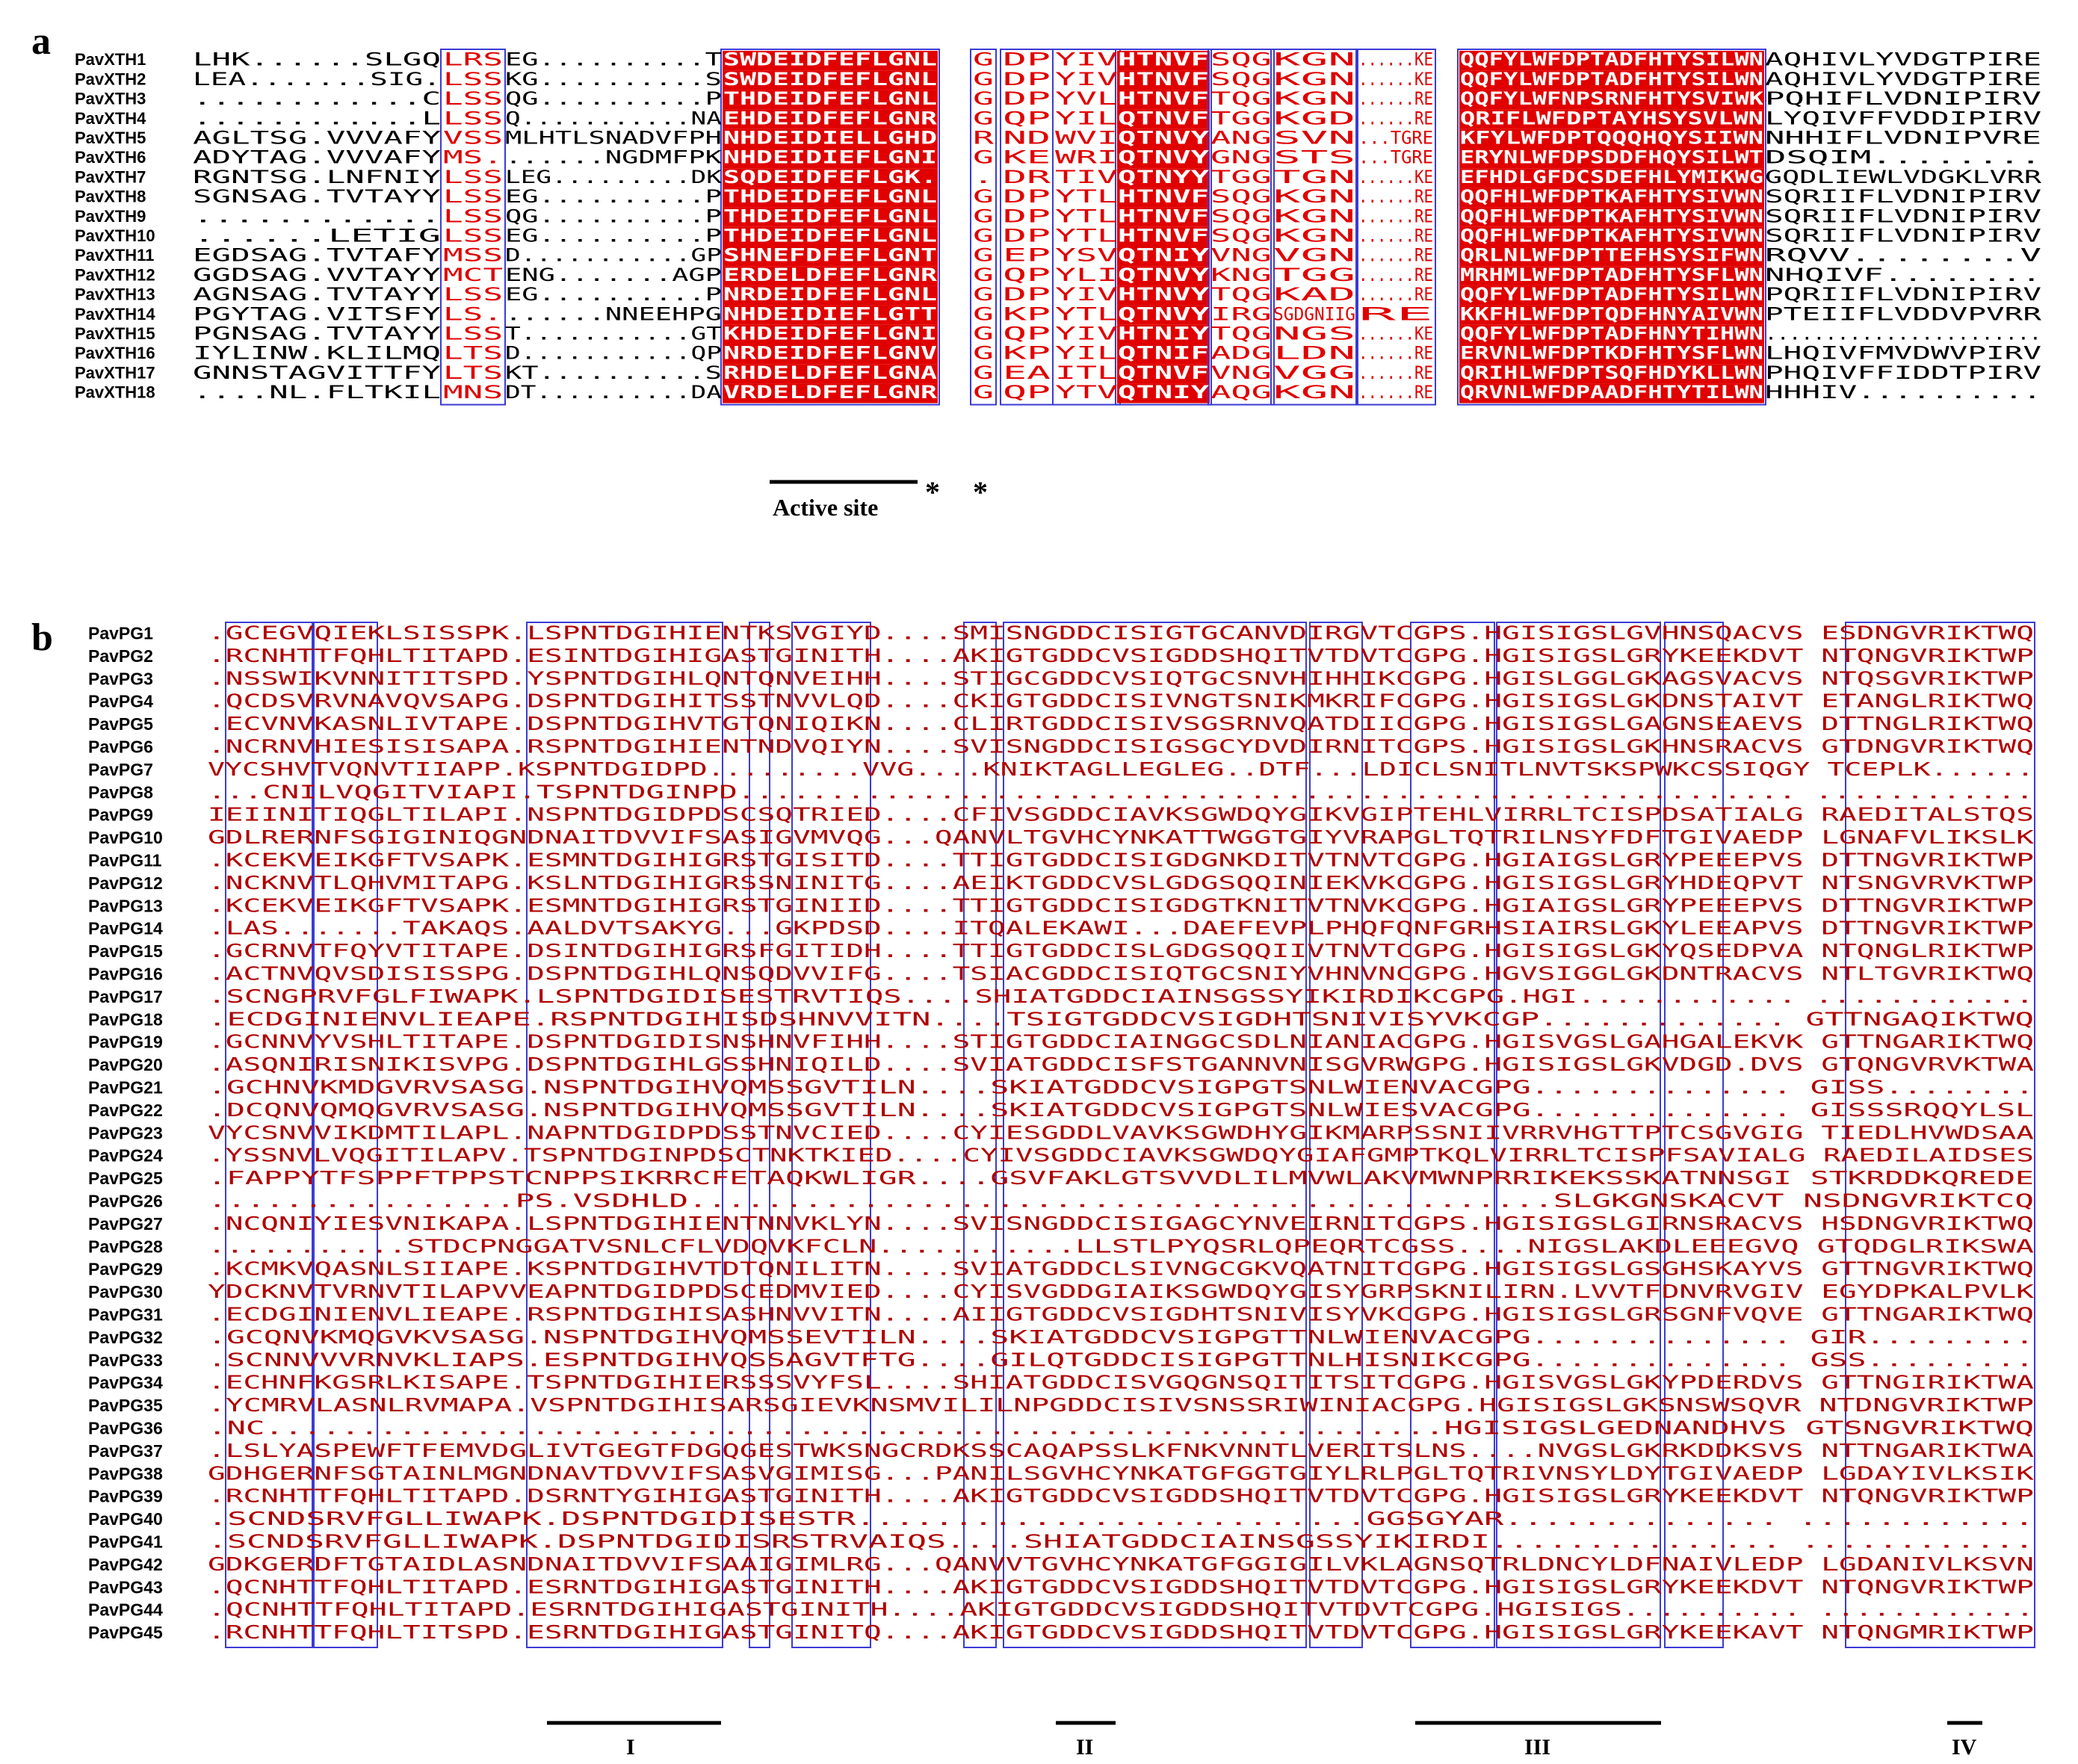 This screenshot has height=1764, width=2078. I want to click on xth-sequence-segment: MRHMLWFDPTADFHTYSFLWN, so click(1611, 274).